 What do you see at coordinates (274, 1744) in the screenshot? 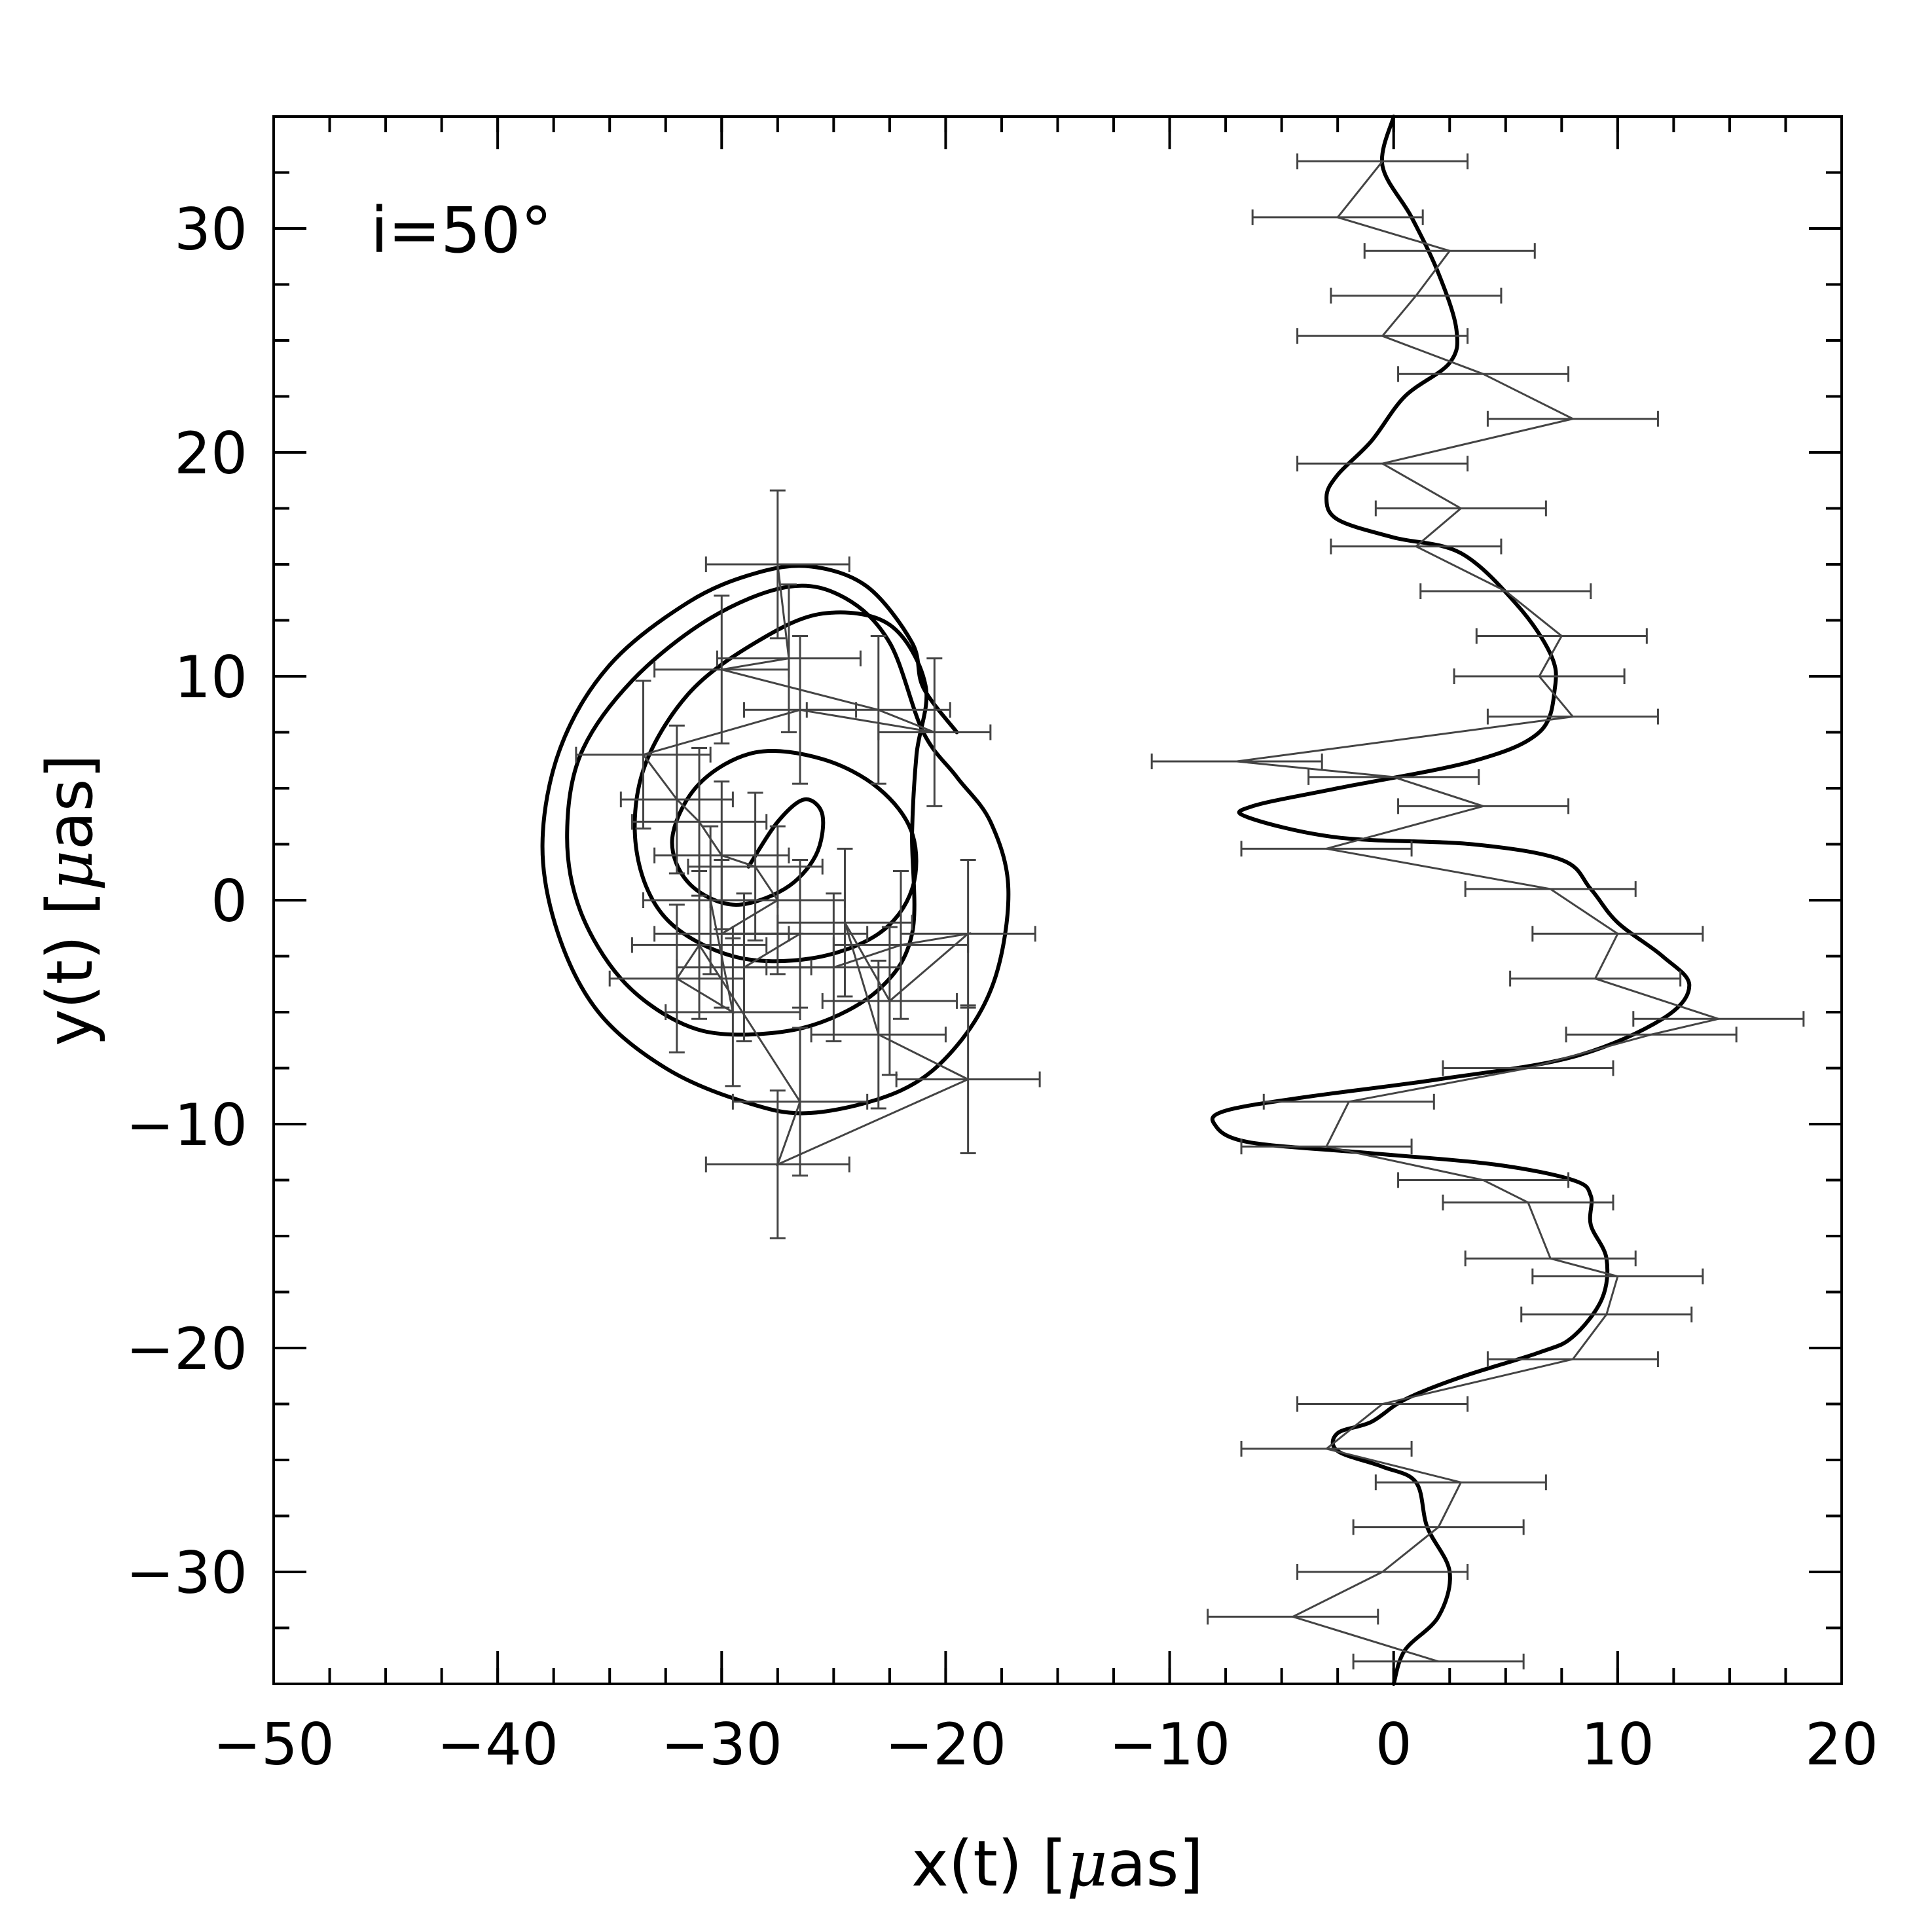
I see `x-tick-label: −50` at bounding box center [274, 1744].